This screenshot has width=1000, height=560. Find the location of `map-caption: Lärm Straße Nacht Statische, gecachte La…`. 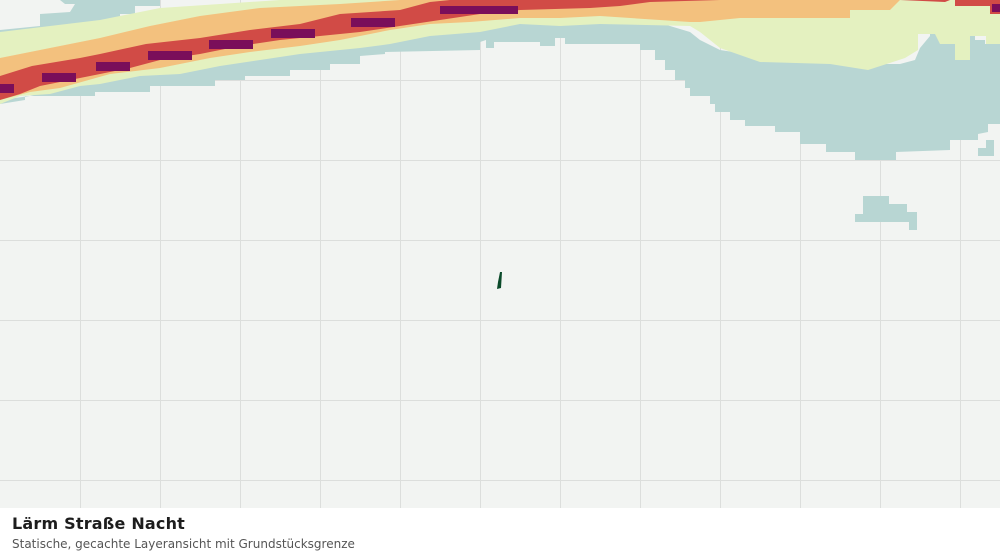

map-caption: Lärm Straße Nacht Statische, gecachte La… is located at coordinates (500, 534).